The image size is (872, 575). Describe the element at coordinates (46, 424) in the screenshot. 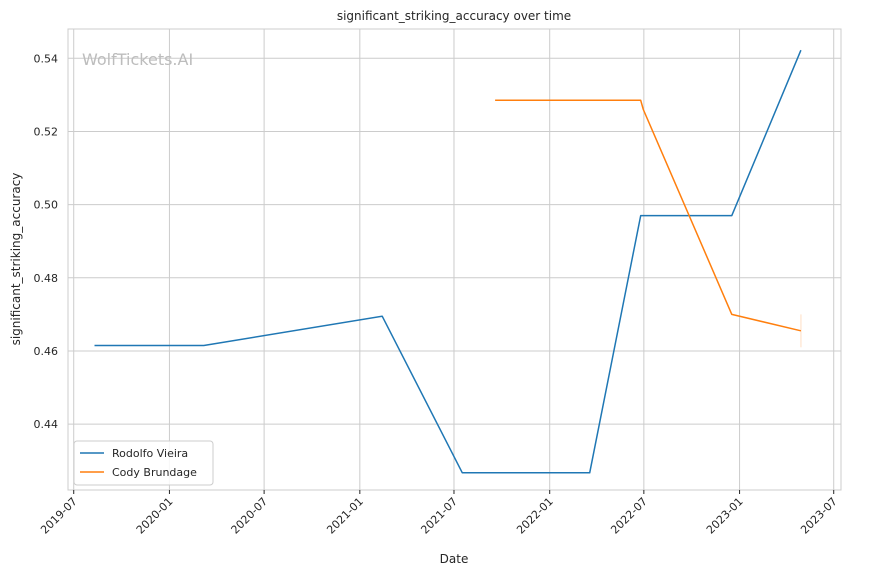

I see `y-tick-label: 0.44` at that location.